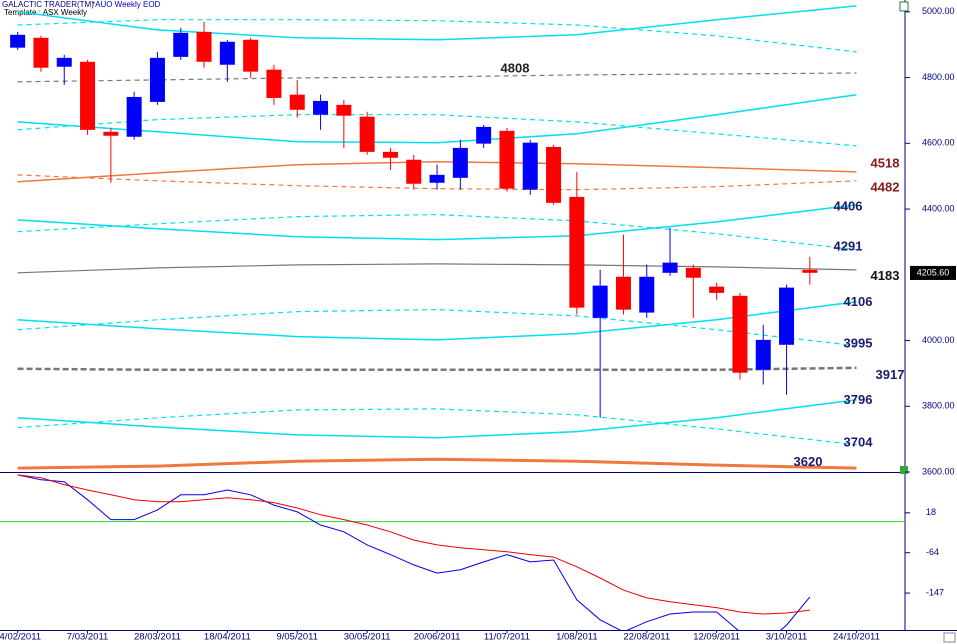 The height and width of the screenshot is (644, 957). I want to click on y-tick-label: 4800.00, so click(938, 77).